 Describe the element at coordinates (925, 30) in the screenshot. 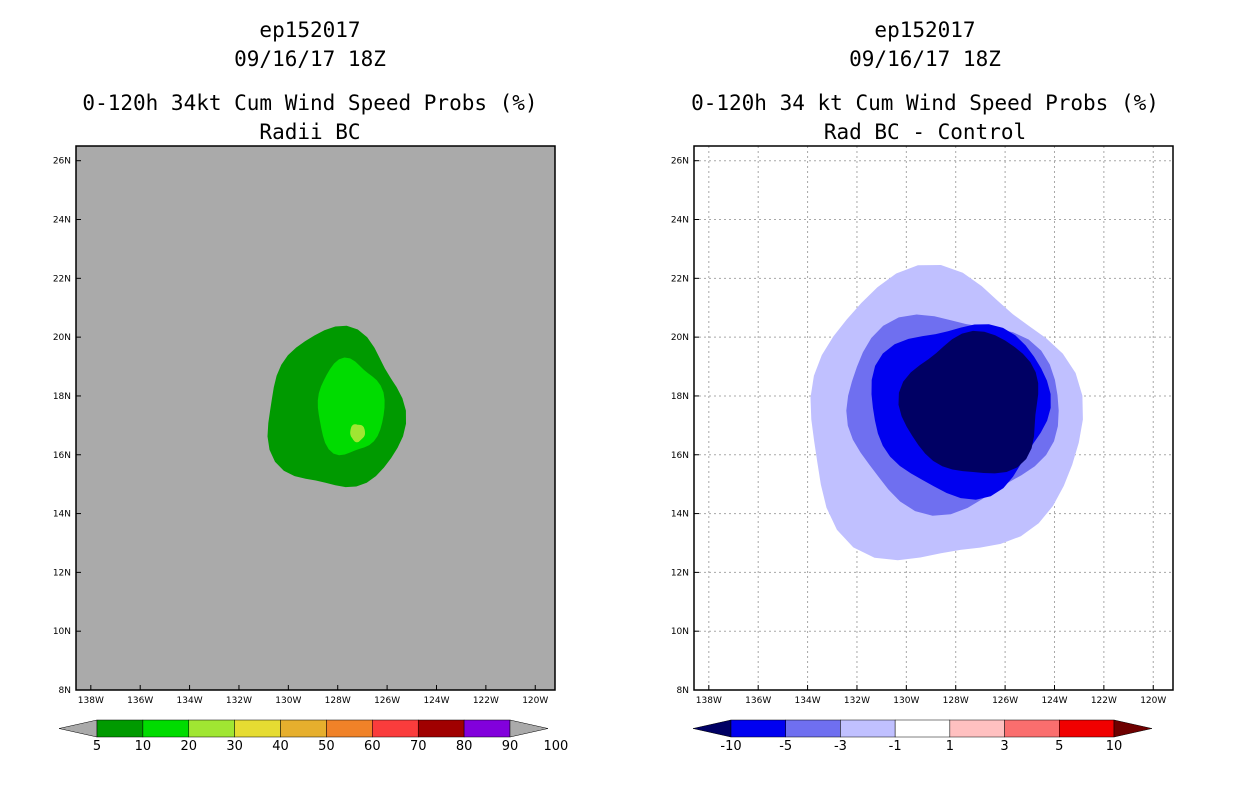

I see `right-storm-id: ep152017` at that location.